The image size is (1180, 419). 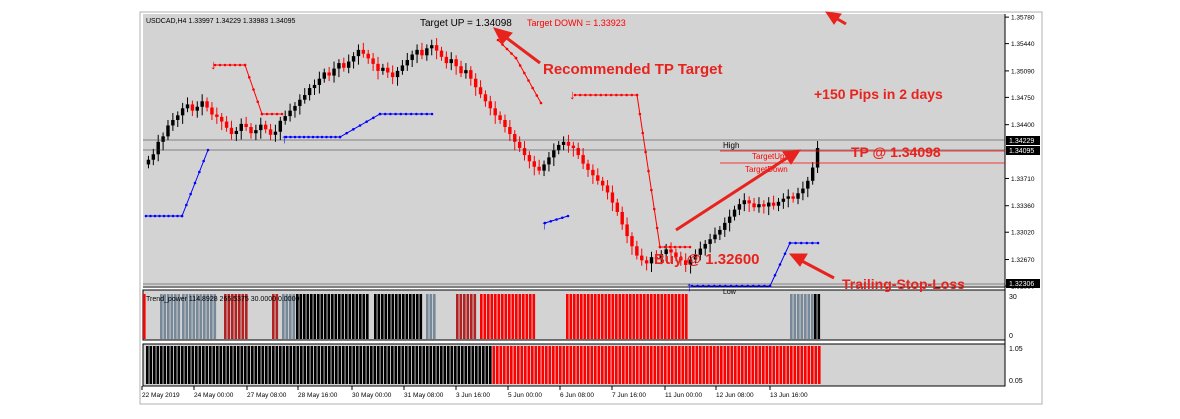 I want to click on price-tick-label: 1.32670, so click(x=1023, y=260).